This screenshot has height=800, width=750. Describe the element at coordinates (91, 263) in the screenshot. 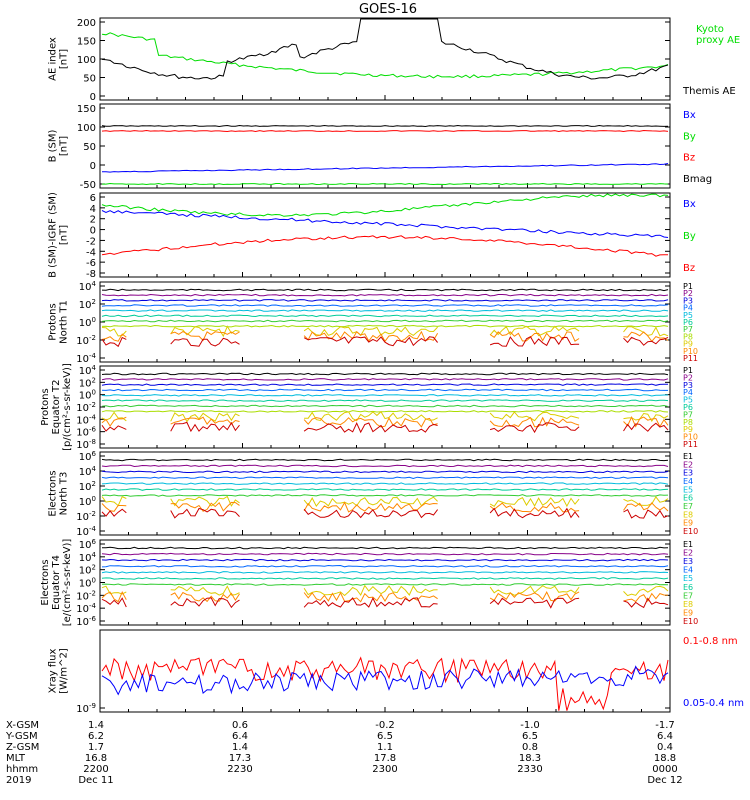

I see `y-tick-label: -6` at that location.